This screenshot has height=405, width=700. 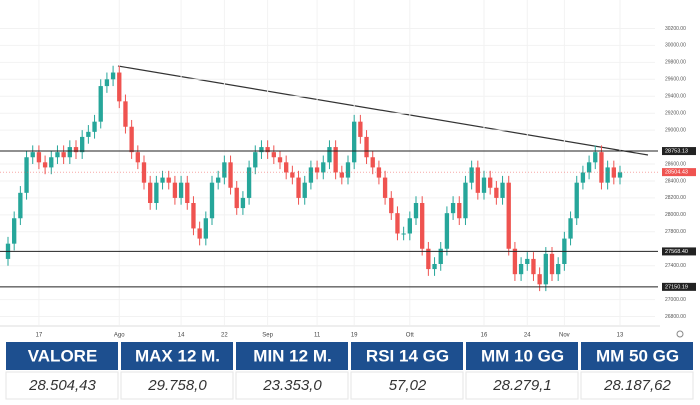 I want to click on x-tick-label: Sep, so click(x=267, y=336).